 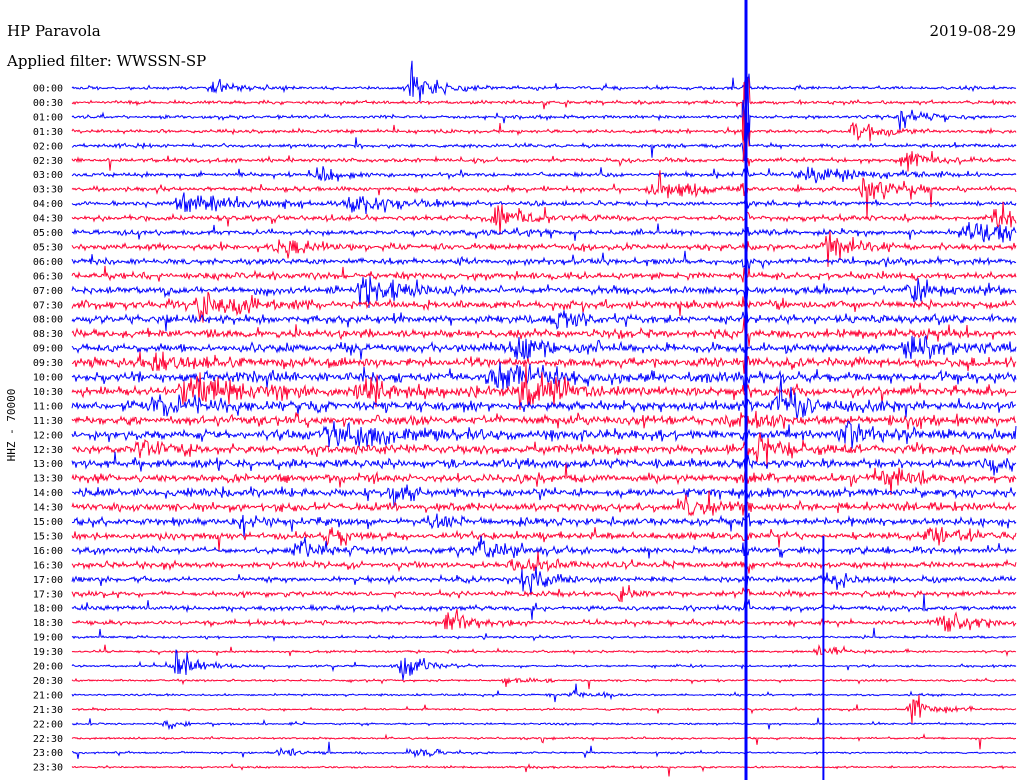 What do you see at coordinates (544, 634) in the screenshot?
I see `trace-row-1900` at bounding box center [544, 634].